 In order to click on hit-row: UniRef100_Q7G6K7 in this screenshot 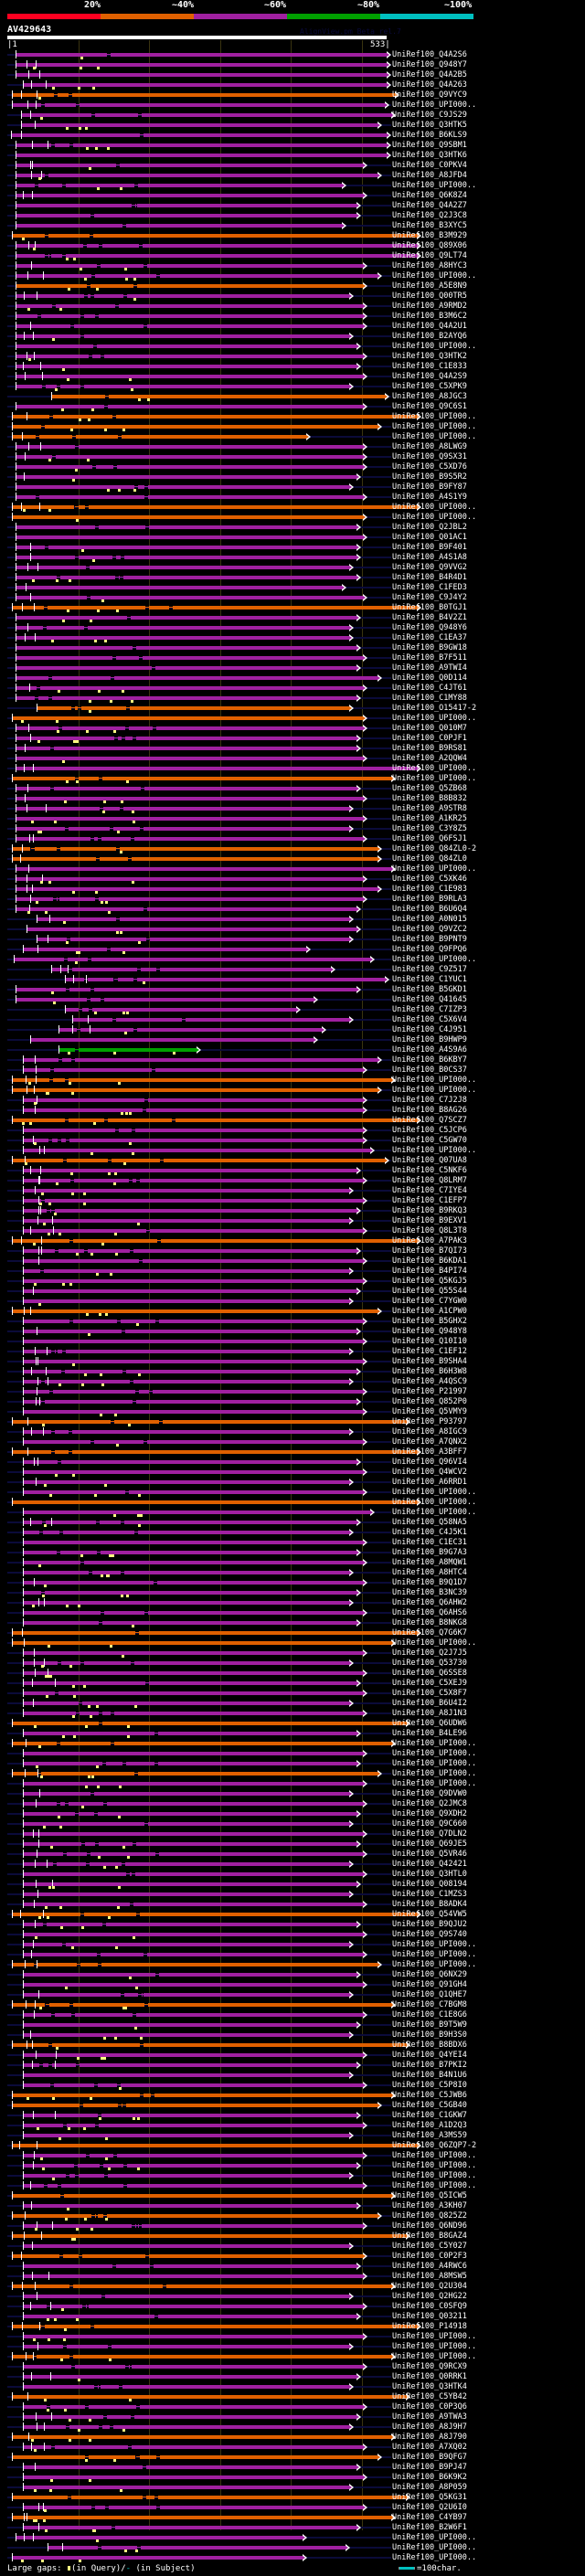, I will do `click(293, 1633)`.